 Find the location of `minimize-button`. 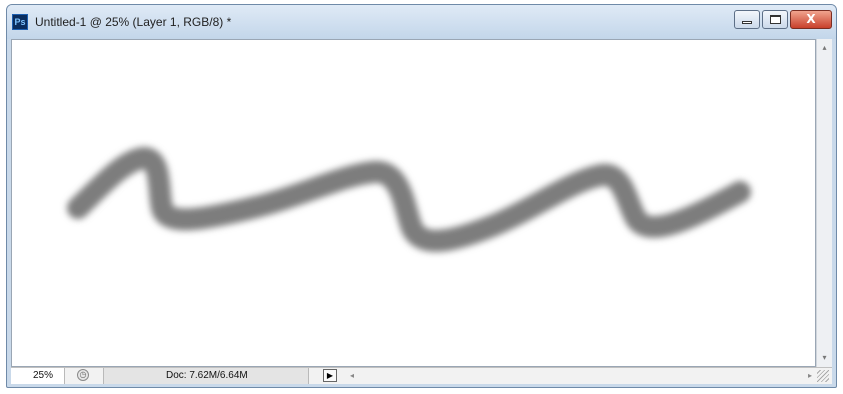

minimize-button is located at coordinates (747, 19).